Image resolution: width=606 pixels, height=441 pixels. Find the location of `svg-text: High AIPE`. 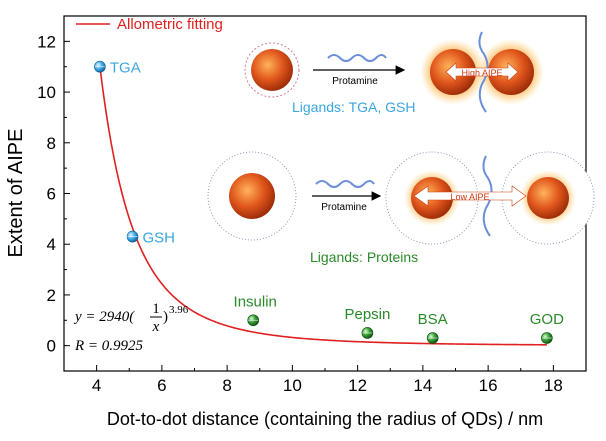

svg-text: High AIPE is located at coordinates (481, 73).